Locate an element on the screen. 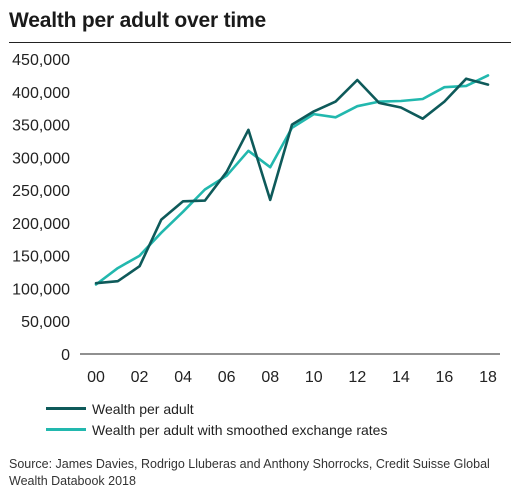  y-tick-label: 450,000 is located at coordinates (41, 60).